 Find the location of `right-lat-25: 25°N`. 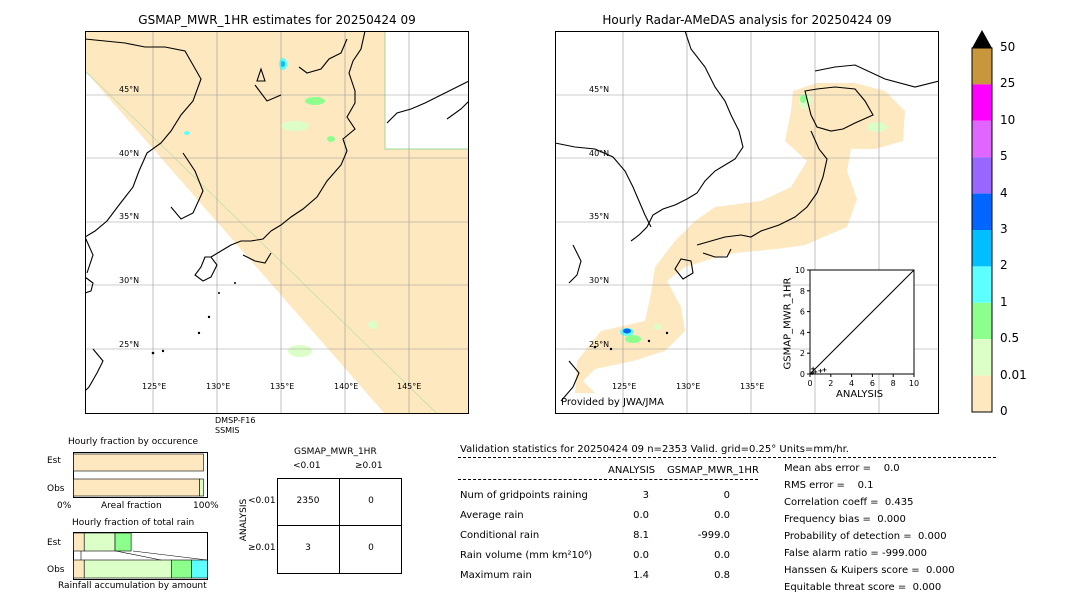

right-lat-25: 25°N is located at coordinates (599, 344).